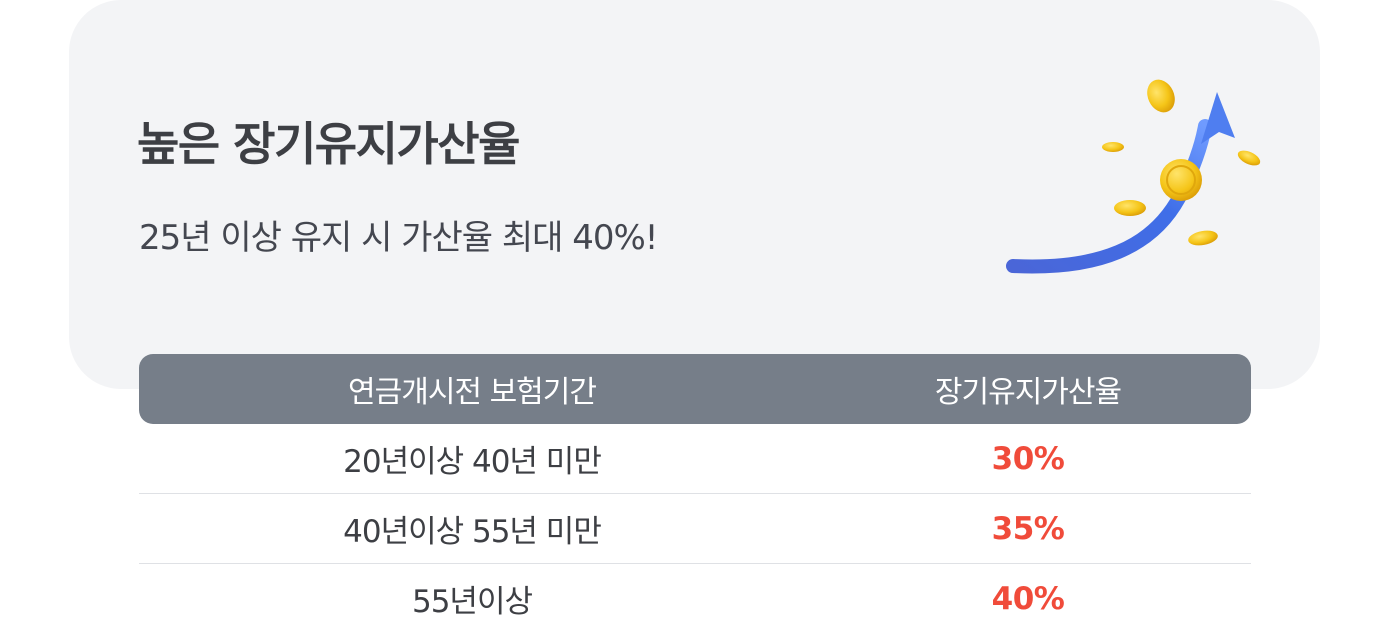 The image size is (1389, 632). What do you see at coordinates (695, 459) in the screenshot?
I see `table-row: 20년이상 40년 미만 30%` at bounding box center [695, 459].